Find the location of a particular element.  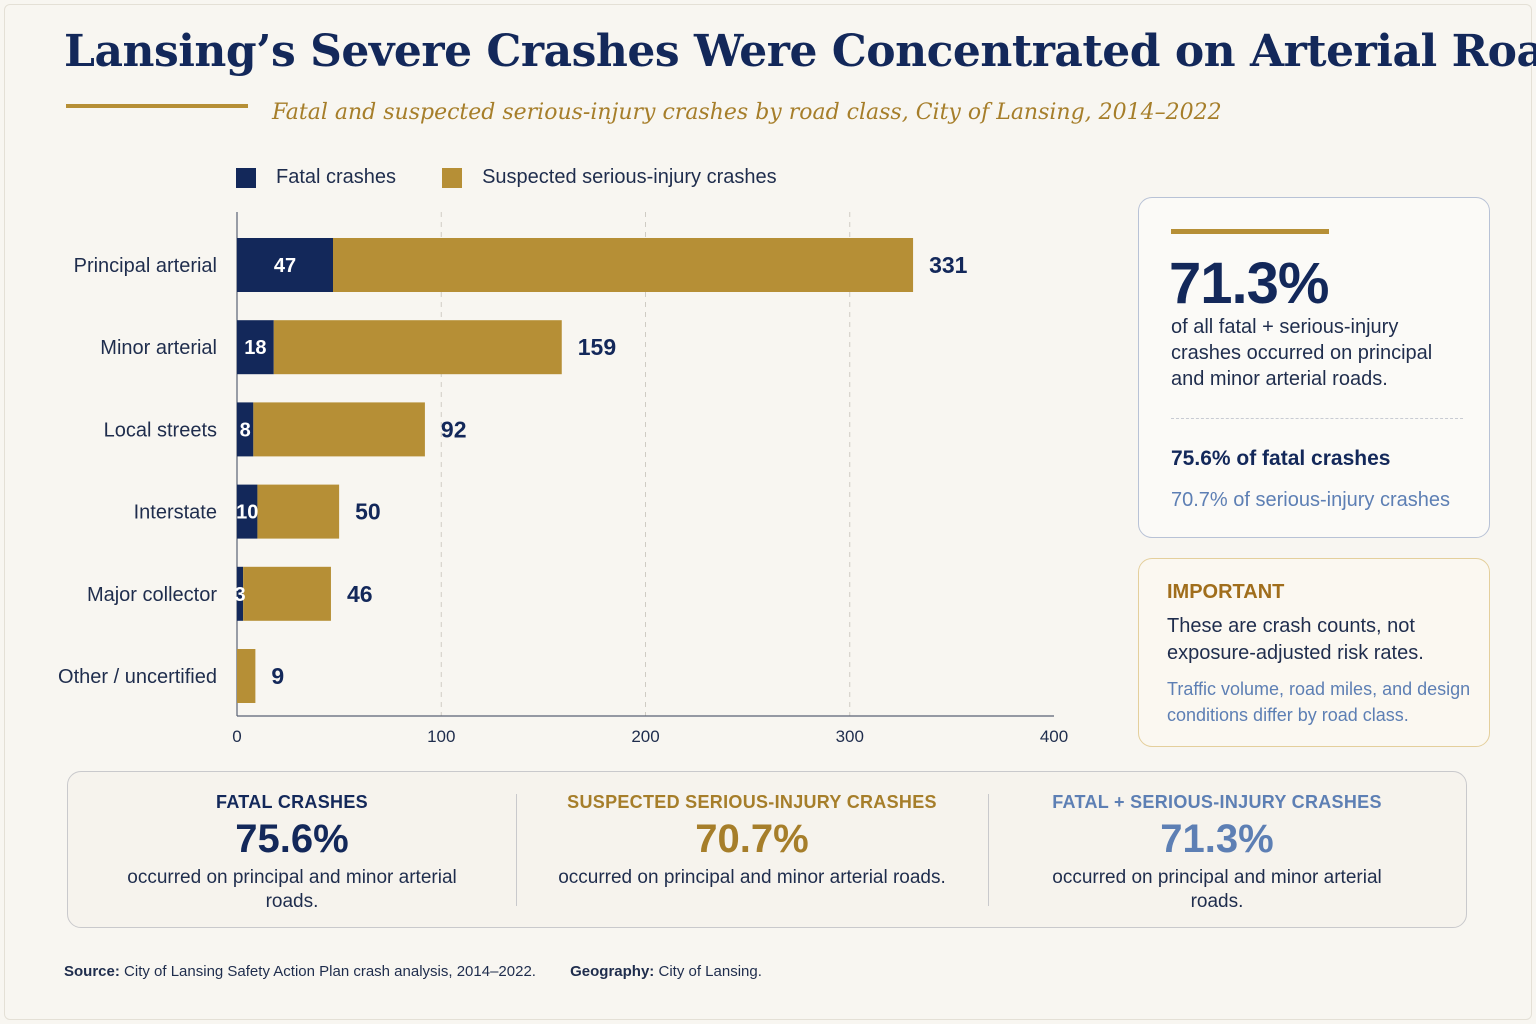

legend-label-fatal: Fatal crashes is located at coordinates (336, 177).